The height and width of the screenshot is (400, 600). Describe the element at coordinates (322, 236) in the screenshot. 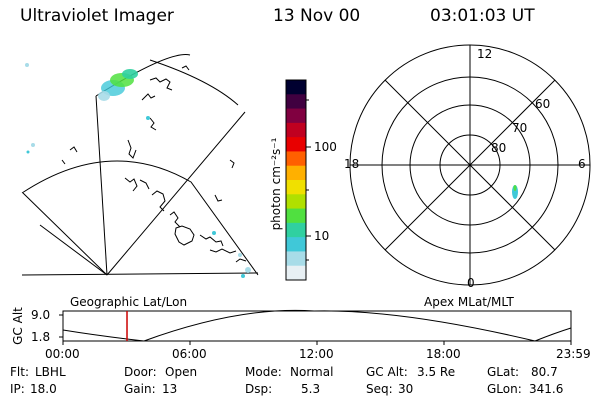

I see `colorbar-tick-10: 10` at that location.